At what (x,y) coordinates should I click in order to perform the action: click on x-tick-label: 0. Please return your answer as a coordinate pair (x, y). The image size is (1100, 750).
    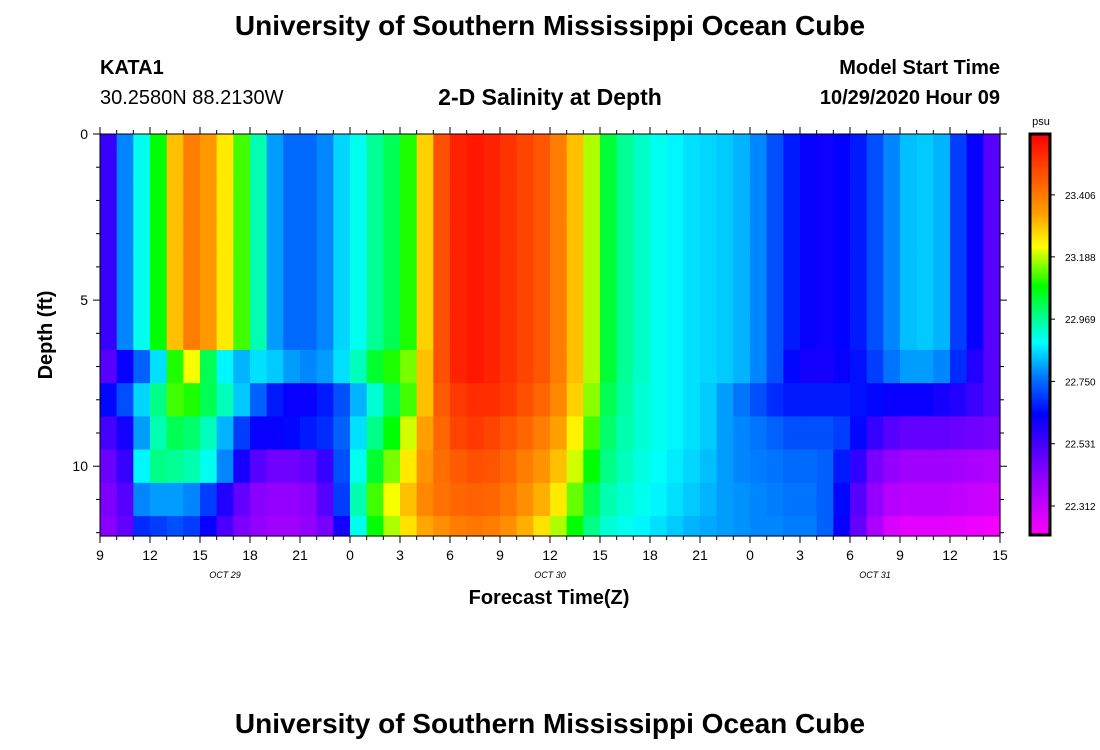
    Looking at the image, I should click on (750, 555).